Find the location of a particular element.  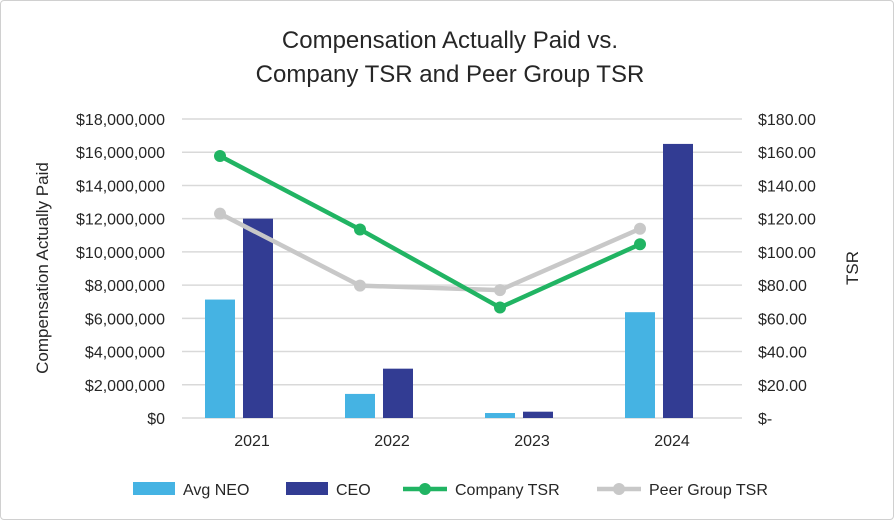

y2-tick-label: $120.00 is located at coordinates (787, 220).